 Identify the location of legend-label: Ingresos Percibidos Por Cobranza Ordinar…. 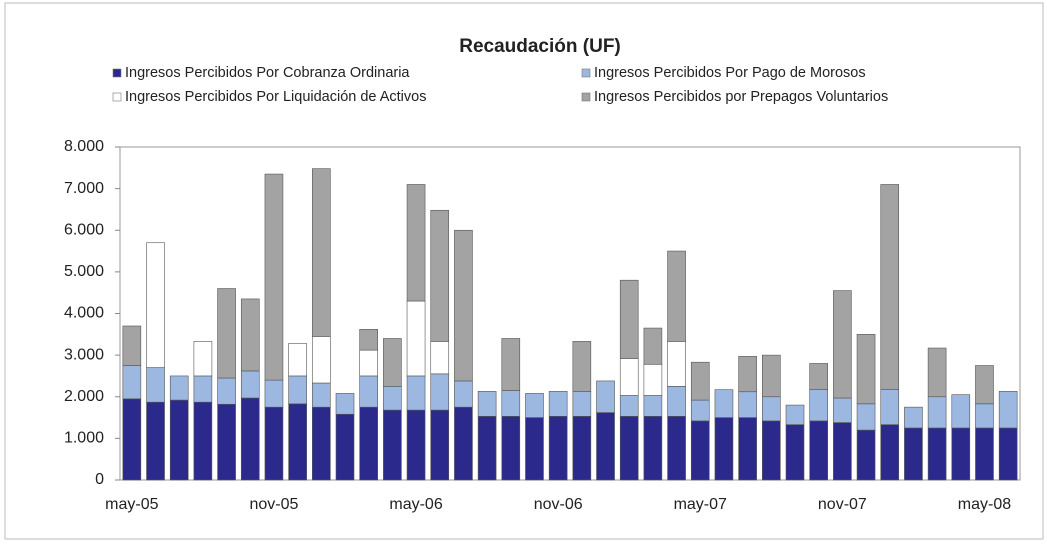
(267, 73).